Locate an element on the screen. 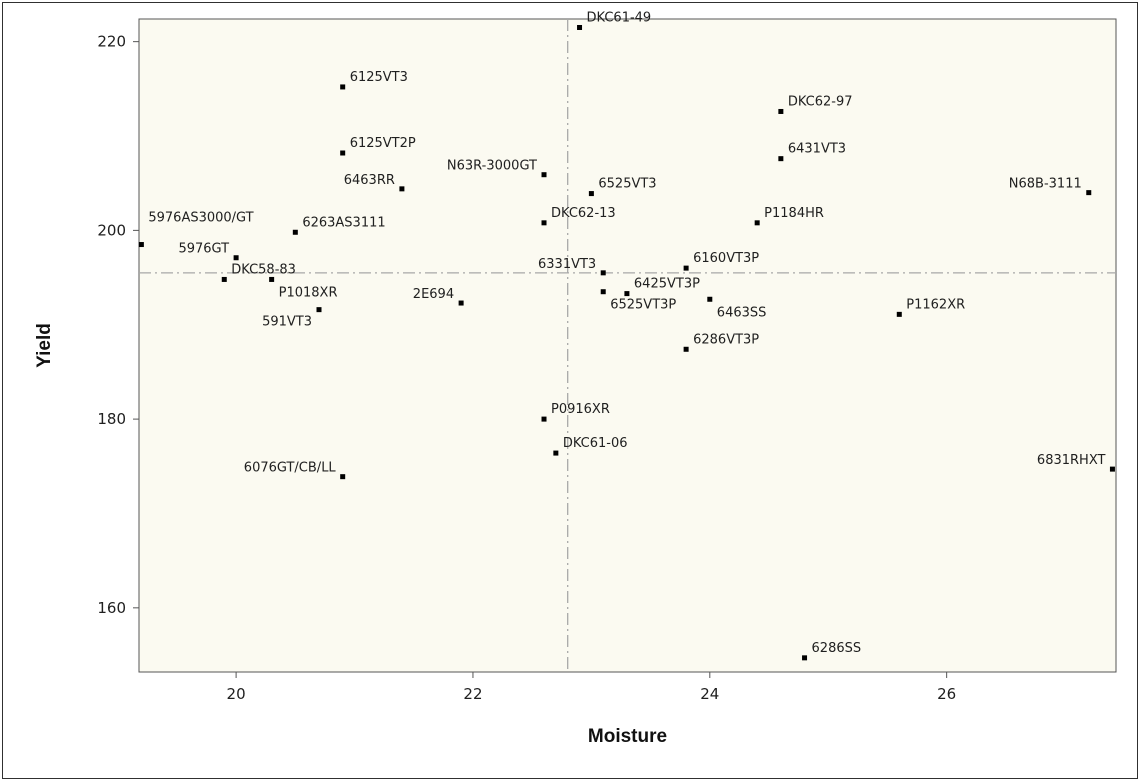 Image resolution: width=1142 pixels, height=783 pixels. x-axis-ticks: 20 22 24 26 is located at coordinates (591, 687).